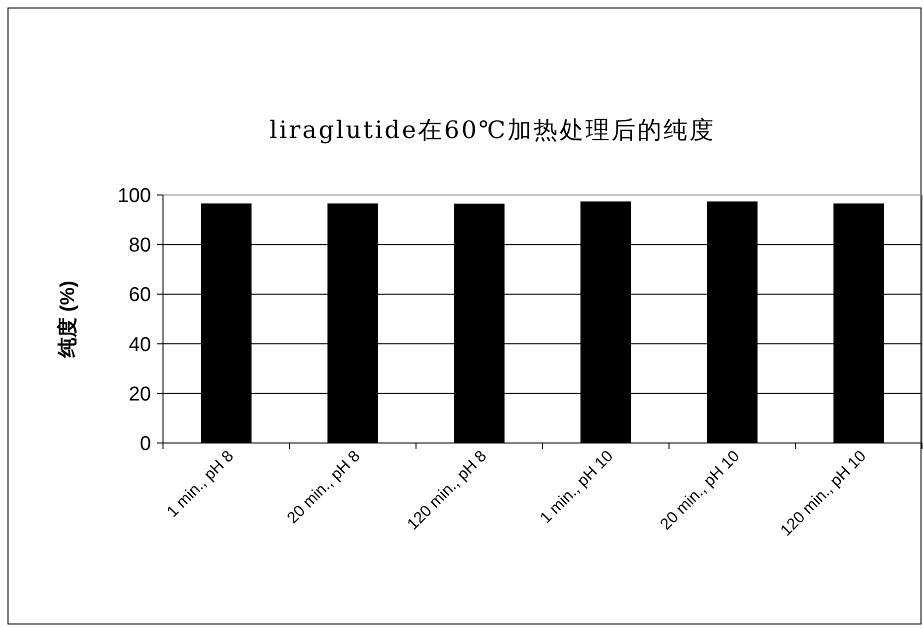 Image resolution: width=923 pixels, height=628 pixels. I want to click on y-axis-title: 纯度 (%), so click(67, 319).